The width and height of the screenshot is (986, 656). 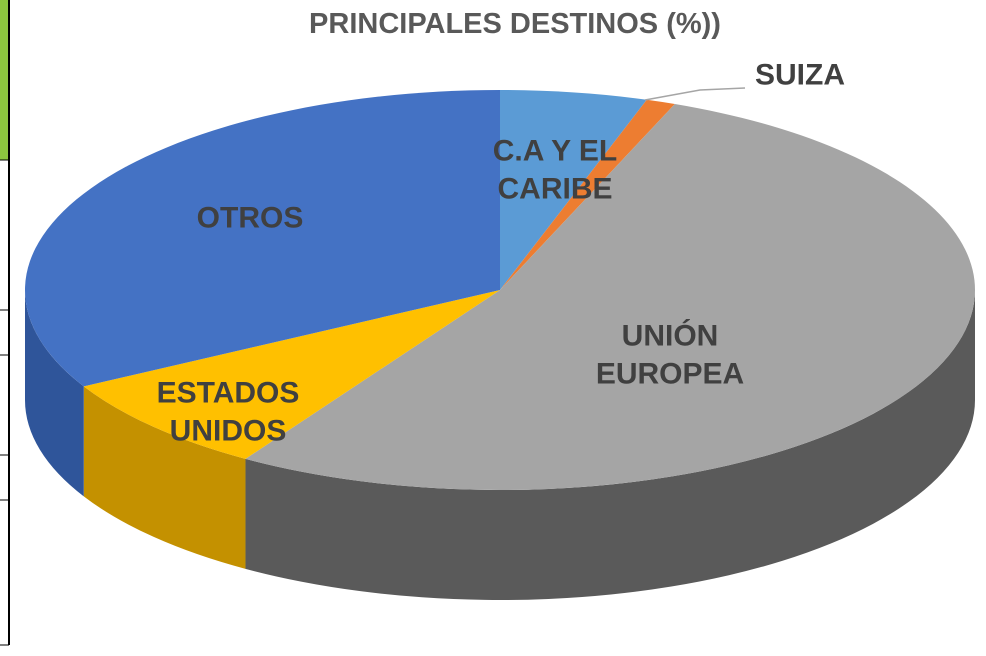 I want to click on slice-label: OTROS, so click(x=250, y=218).